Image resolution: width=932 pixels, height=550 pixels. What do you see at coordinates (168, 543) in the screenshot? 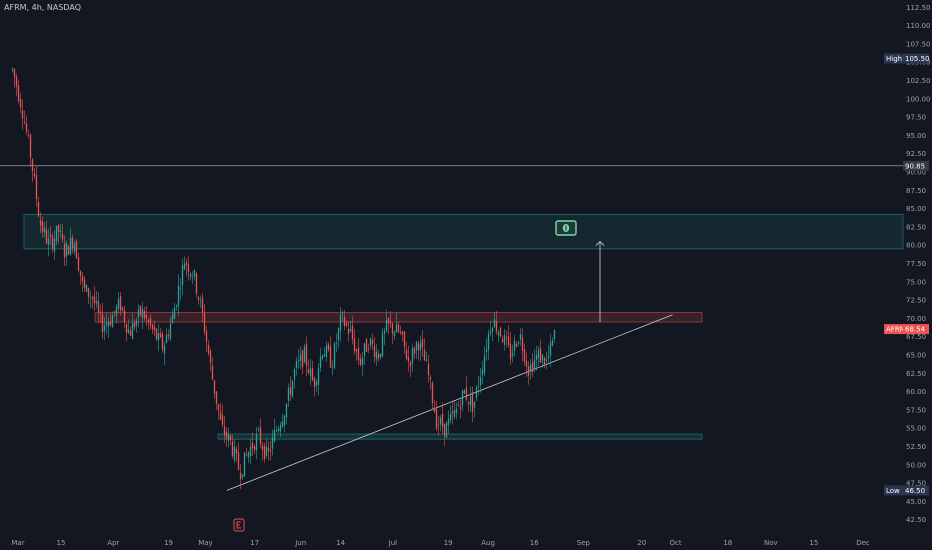
I see `time-tick-label: 19` at bounding box center [168, 543].